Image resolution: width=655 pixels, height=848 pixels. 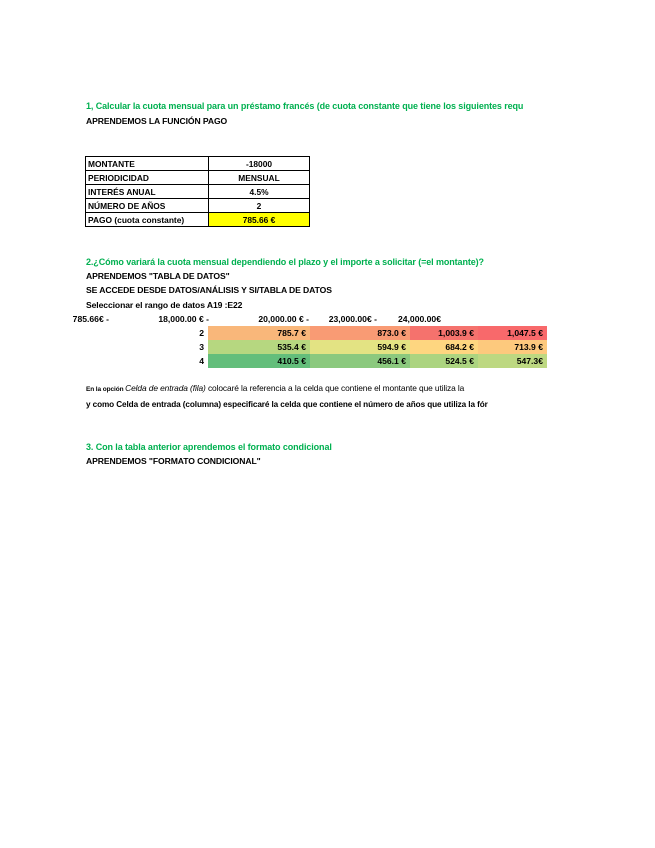 What do you see at coordinates (512, 347) in the screenshot?
I see `payment-cell: 713.9 €` at bounding box center [512, 347].